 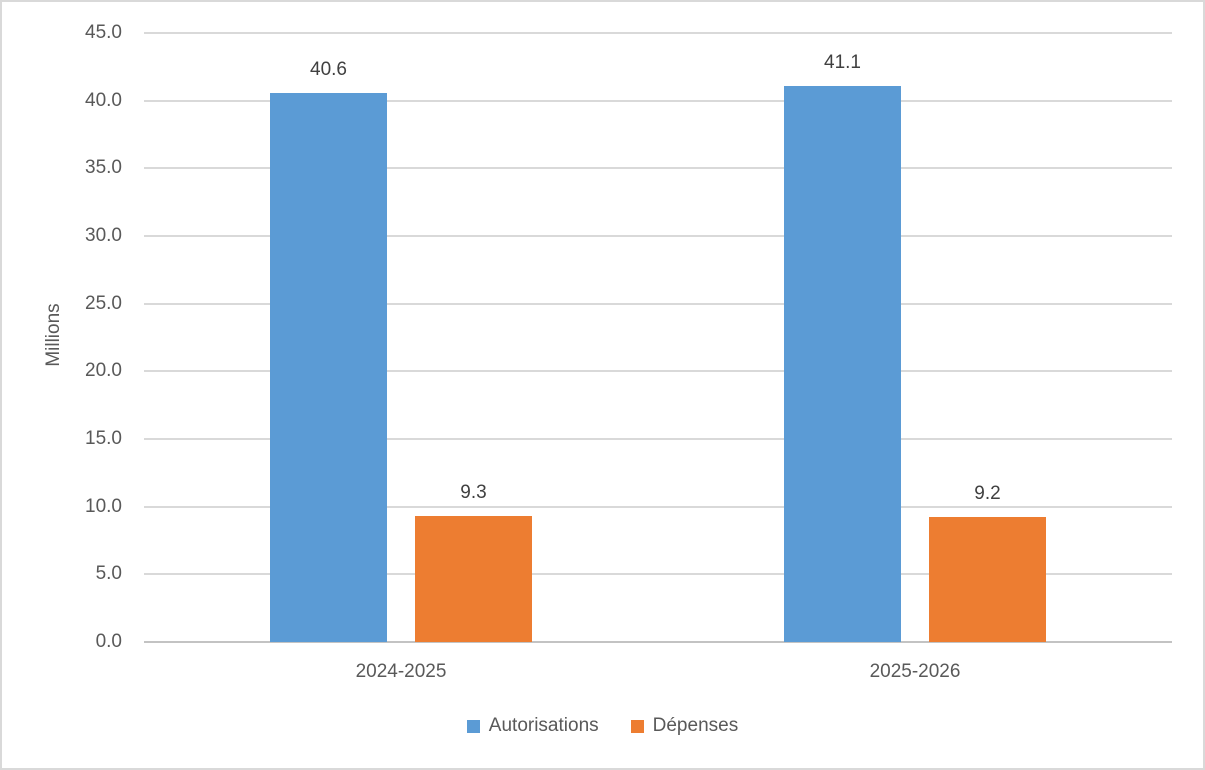 I want to click on y-axis-title: Millions, so click(x=53, y=335).